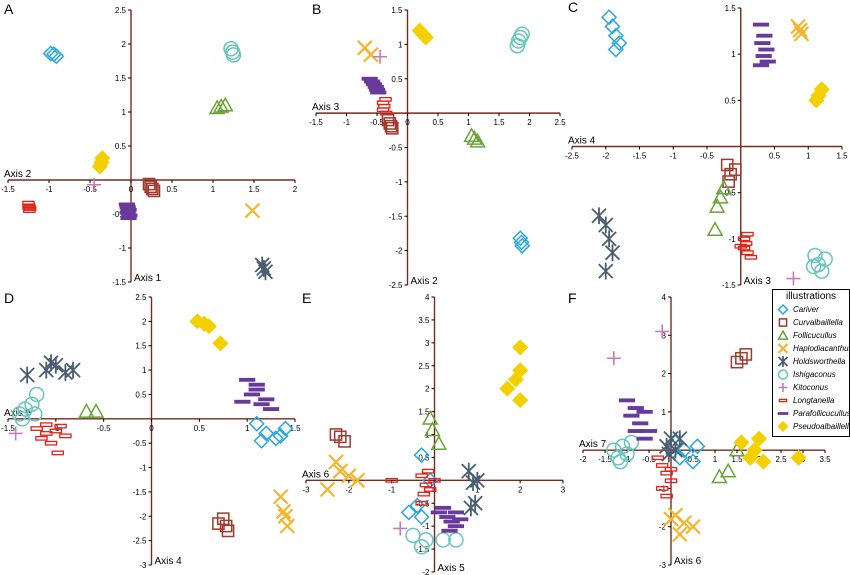  What do you see at coordinates (28, 406) in the screenshot?
I see `series-ishigaconus` at bounding box center [28, 406].